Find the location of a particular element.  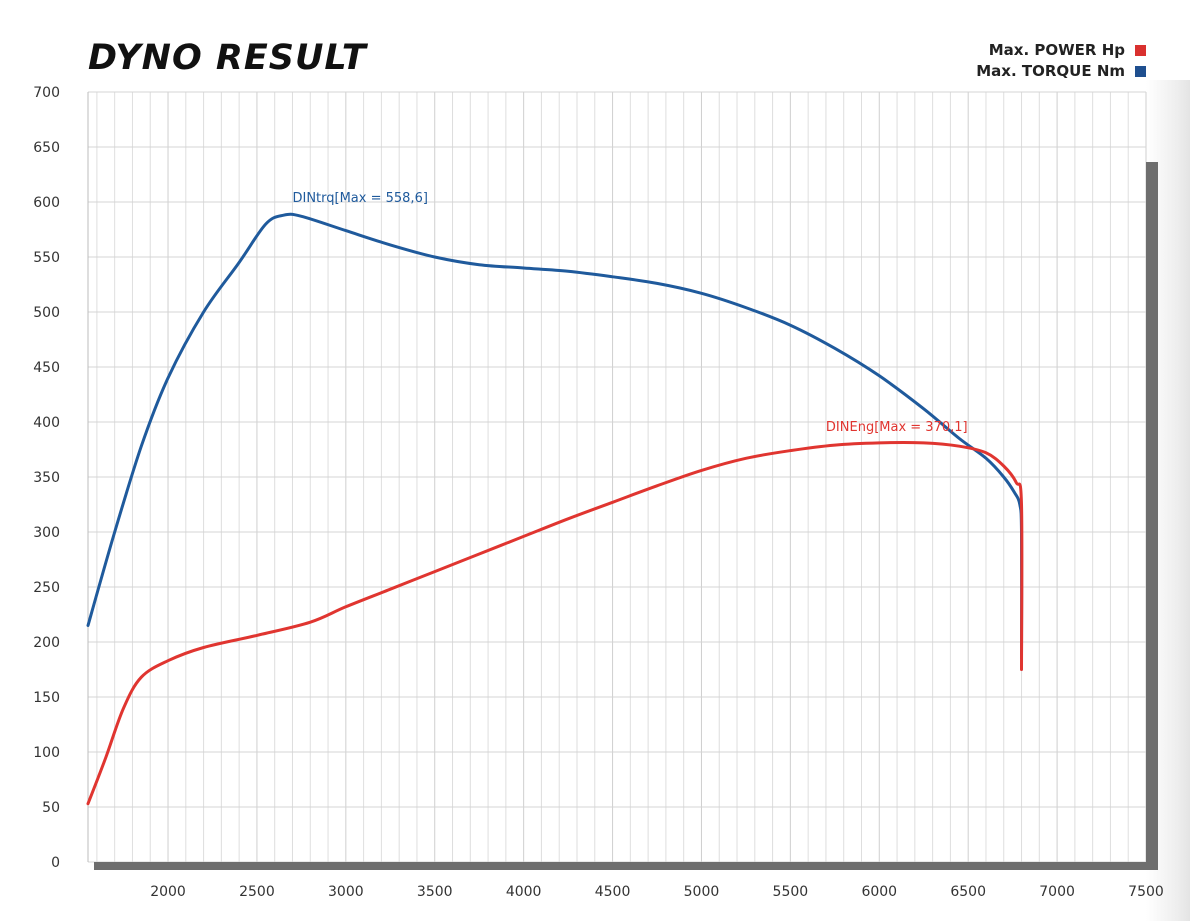

y-tick-label: 50 is located at coordinates (51, 808).